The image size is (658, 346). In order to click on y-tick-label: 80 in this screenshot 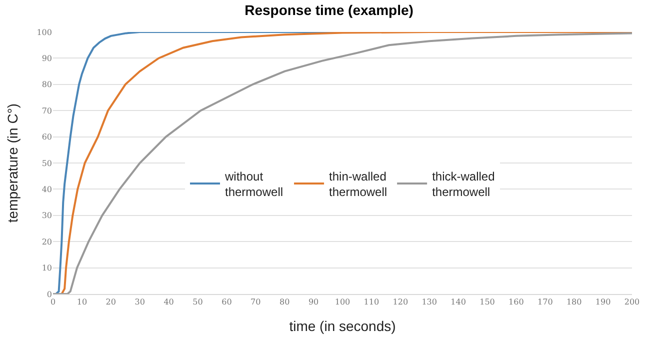, I will do `click(47, 85)`.